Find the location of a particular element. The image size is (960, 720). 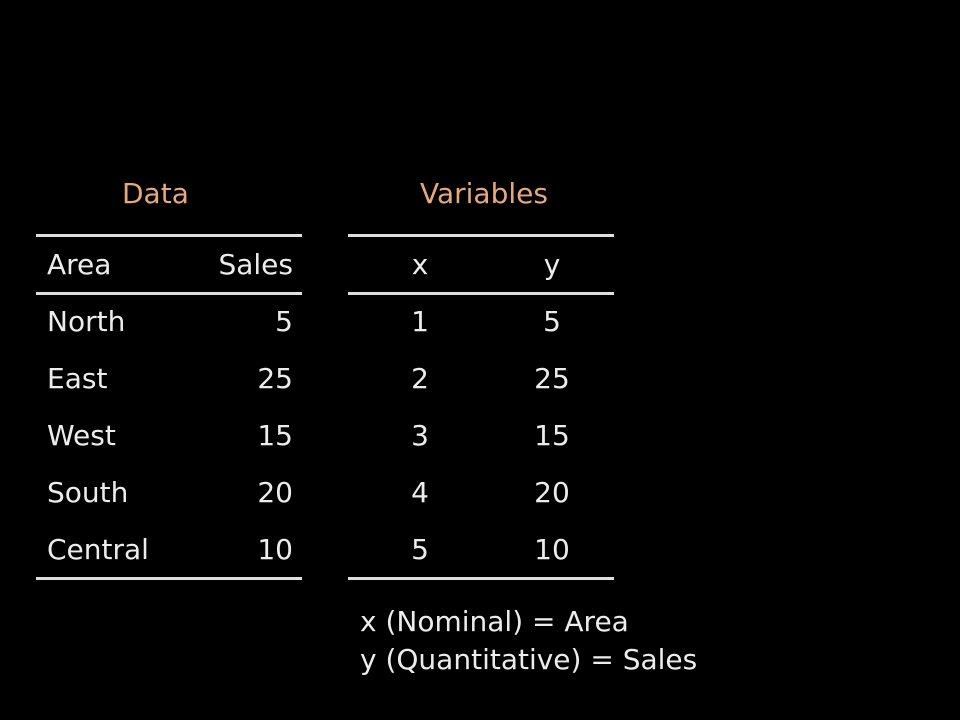

variables-row-y: 5 is located at coordinates (552, 321).